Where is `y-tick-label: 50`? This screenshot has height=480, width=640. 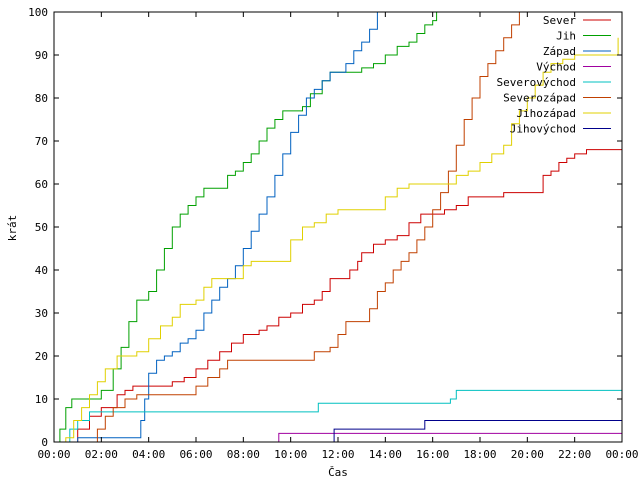 y-tick-label: 50 is located at coordinates (41, 227).